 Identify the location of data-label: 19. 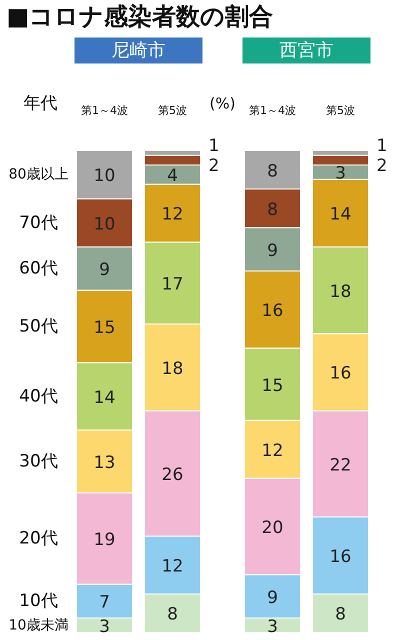
(105, 540).